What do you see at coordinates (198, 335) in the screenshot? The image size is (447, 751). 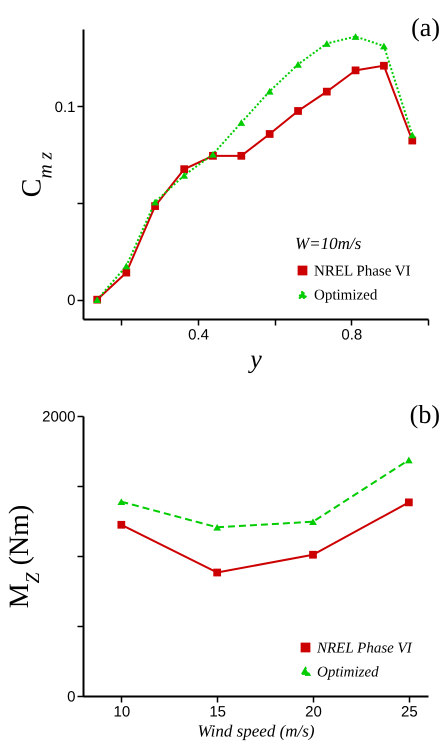 I see `x-tick-label: 0.4` at bounding box center [198, 335].